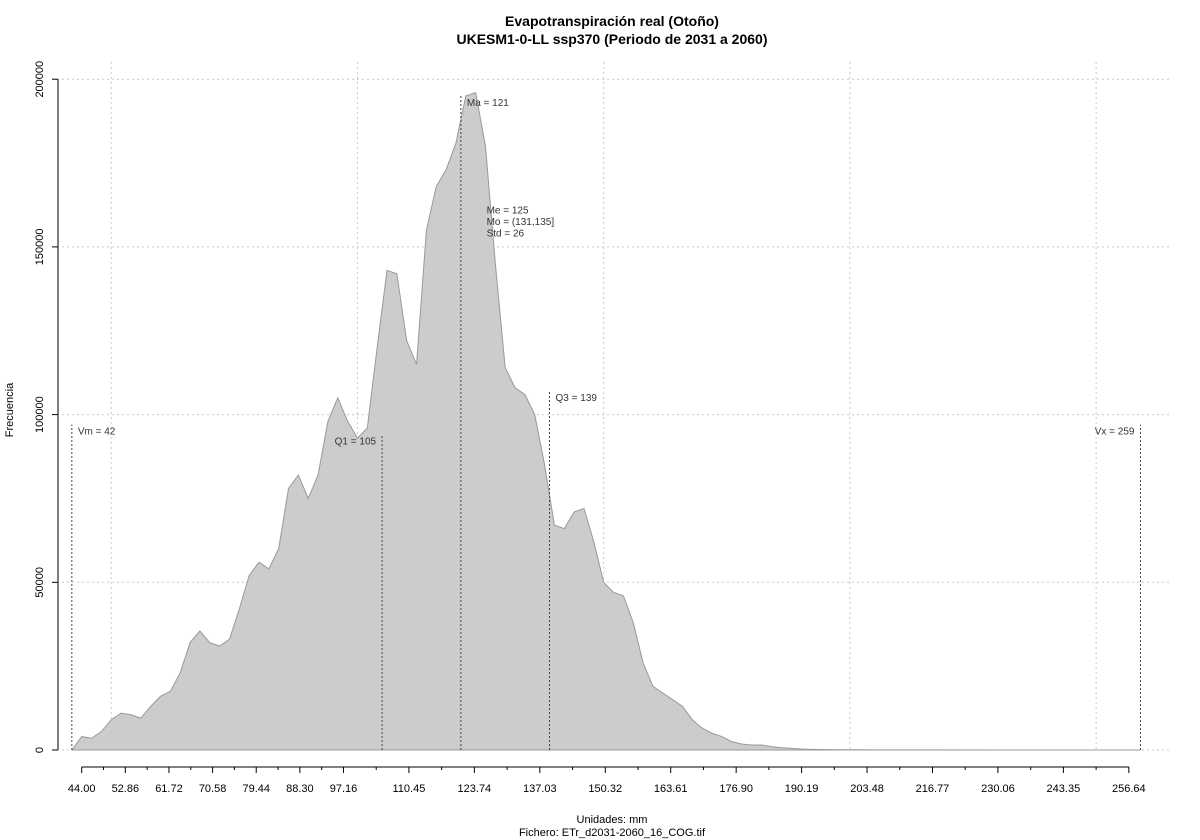  I want to click on x-tick-label: 150.32, so click(605, 789).